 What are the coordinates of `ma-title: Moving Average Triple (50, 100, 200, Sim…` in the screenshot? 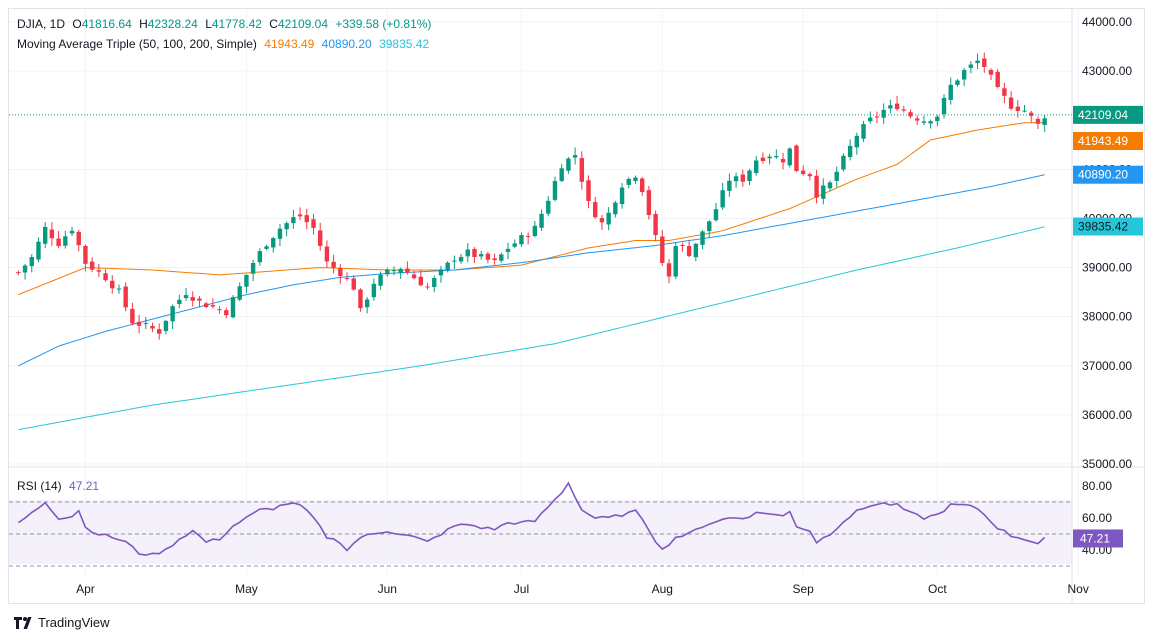 It's located at (137, 44).